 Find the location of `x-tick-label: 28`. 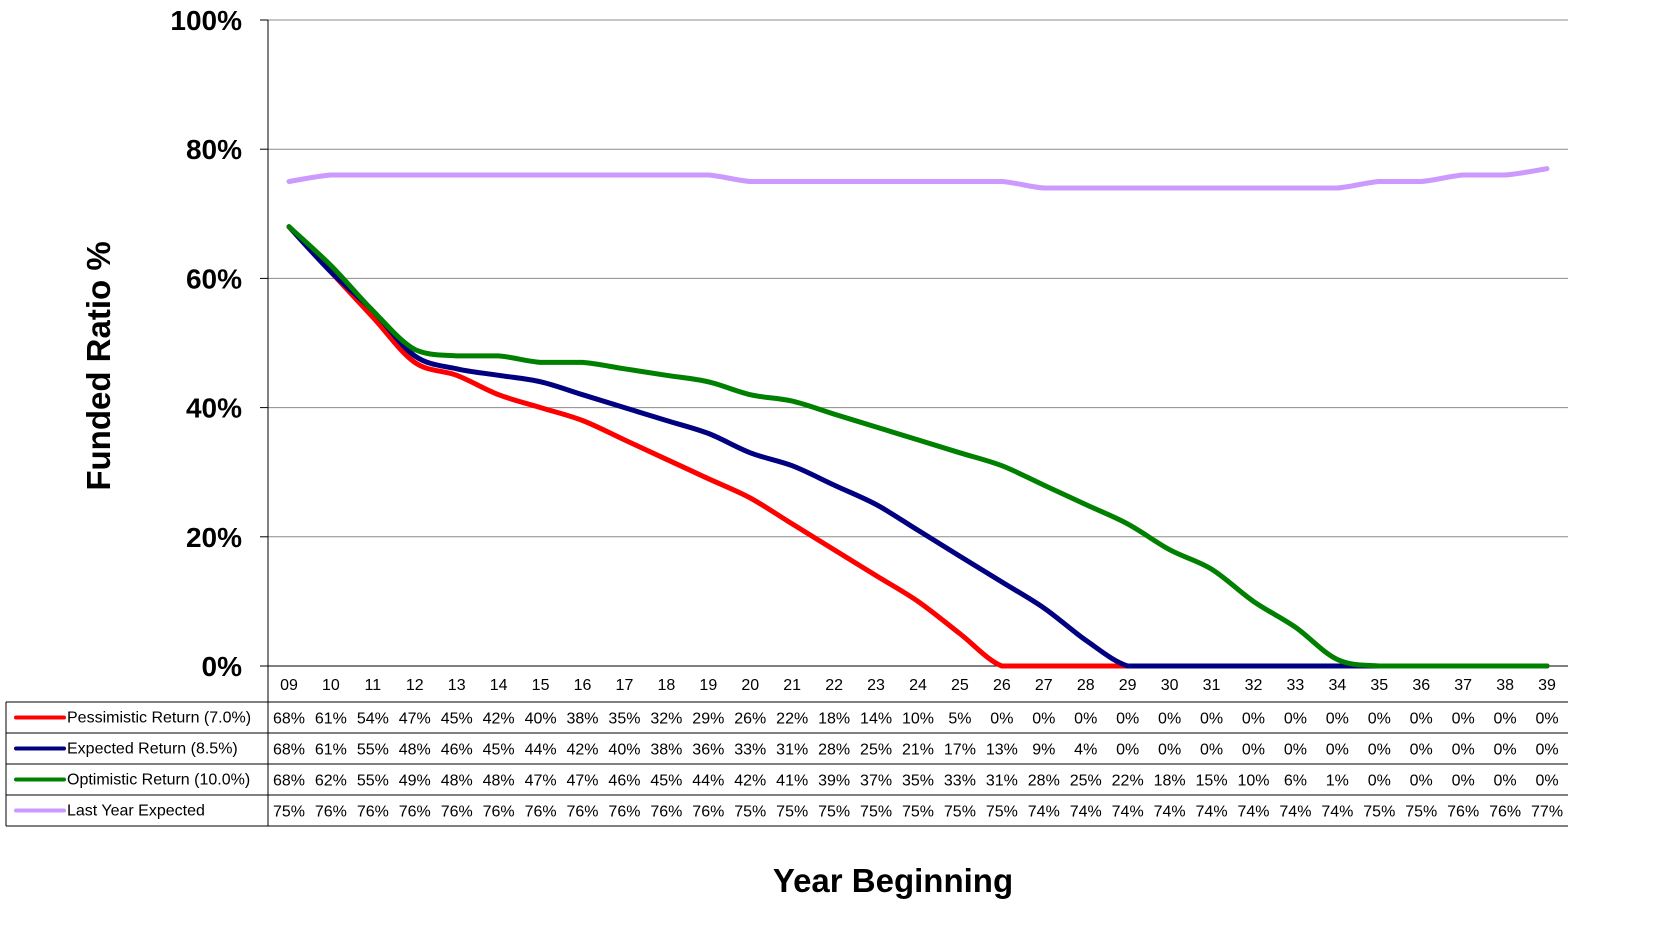

x-tick-label: 28 is located at coordinates (1086, 685).